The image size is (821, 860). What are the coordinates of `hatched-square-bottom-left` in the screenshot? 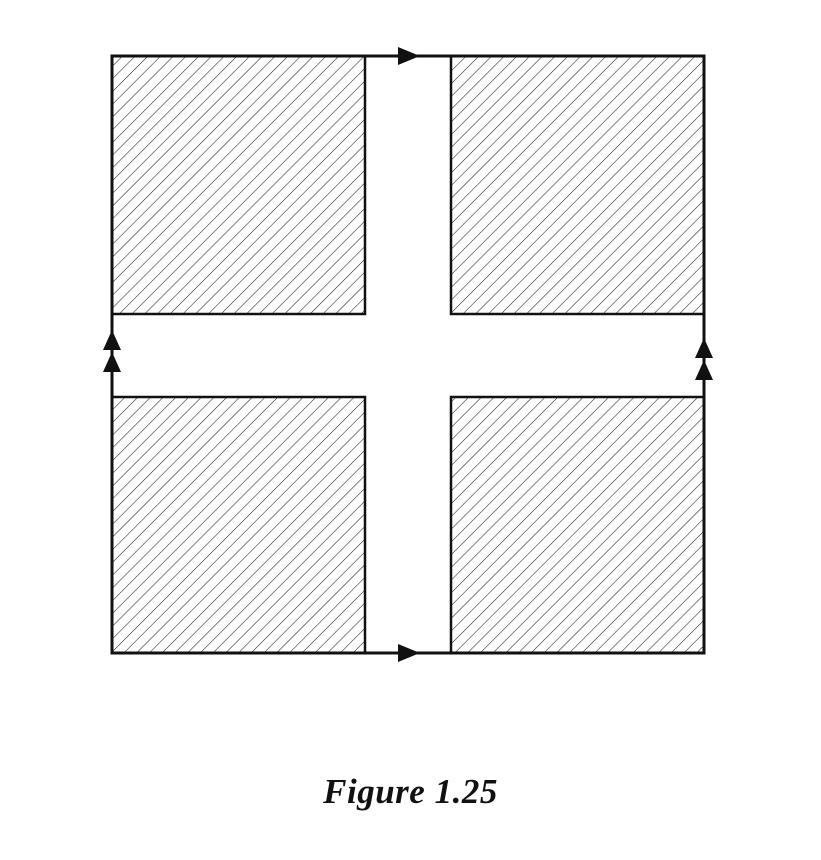 It's located at (238, 525).